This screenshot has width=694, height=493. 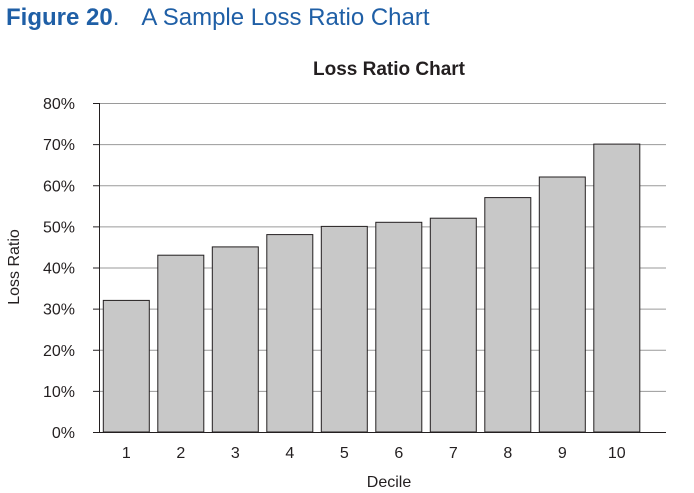 What do you see at coordinates (344, 453) in the screenshot?
I see `x-tick-label: 5` at bounding box center [344, 453].